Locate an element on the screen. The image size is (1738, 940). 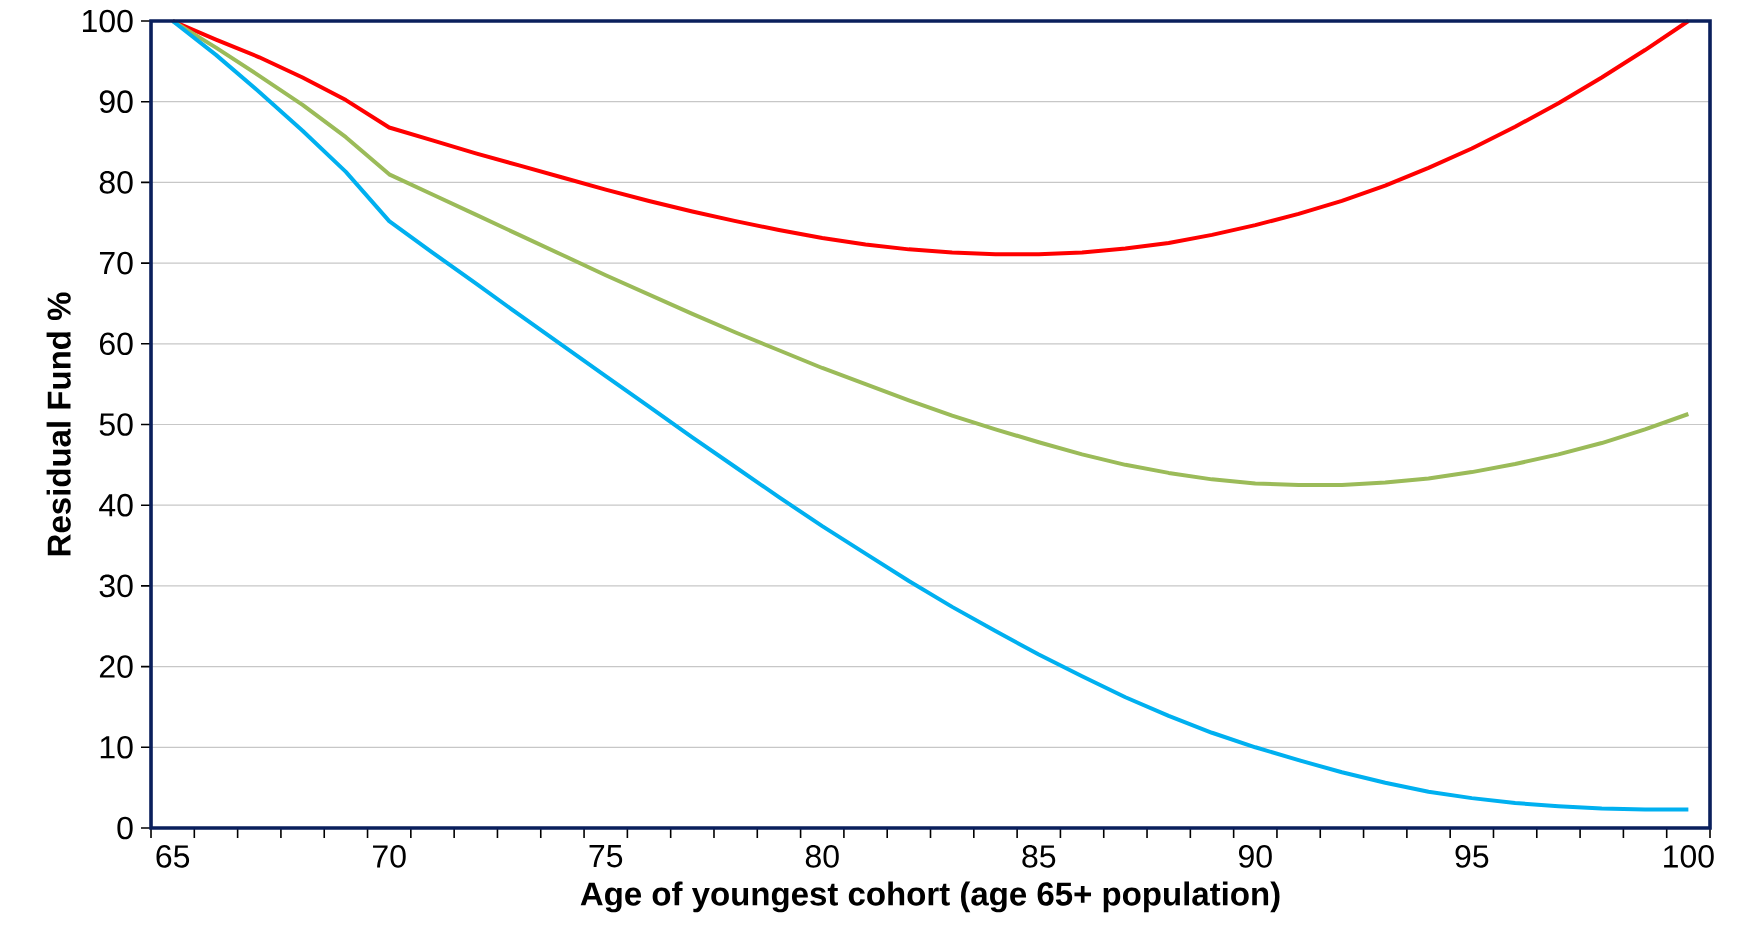
x-tick-label: 95 is located at coordinates (1472, 856).